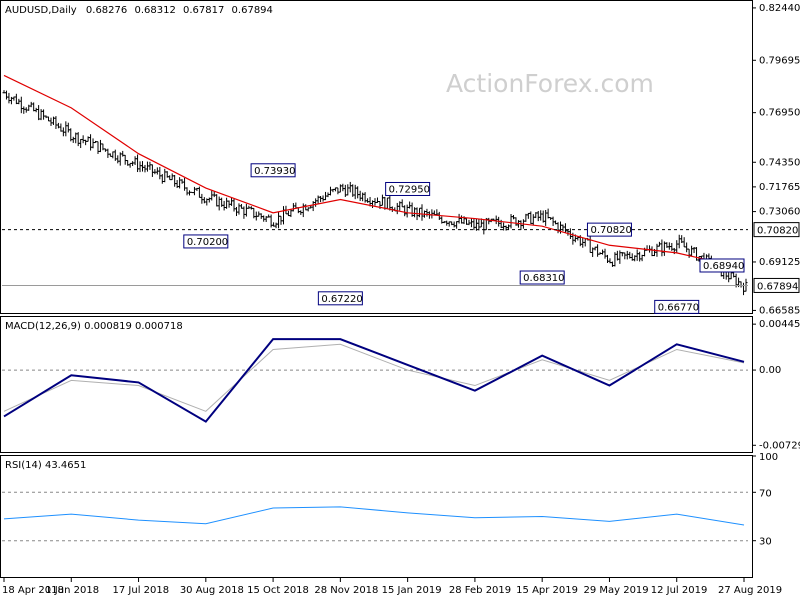 This screenshot has height=600, width=800. What do you see at coordinates (679, 590) in the screenshot?
I see `x-tick-label: 12 Jul 2019` at bounding box center [679, 590].